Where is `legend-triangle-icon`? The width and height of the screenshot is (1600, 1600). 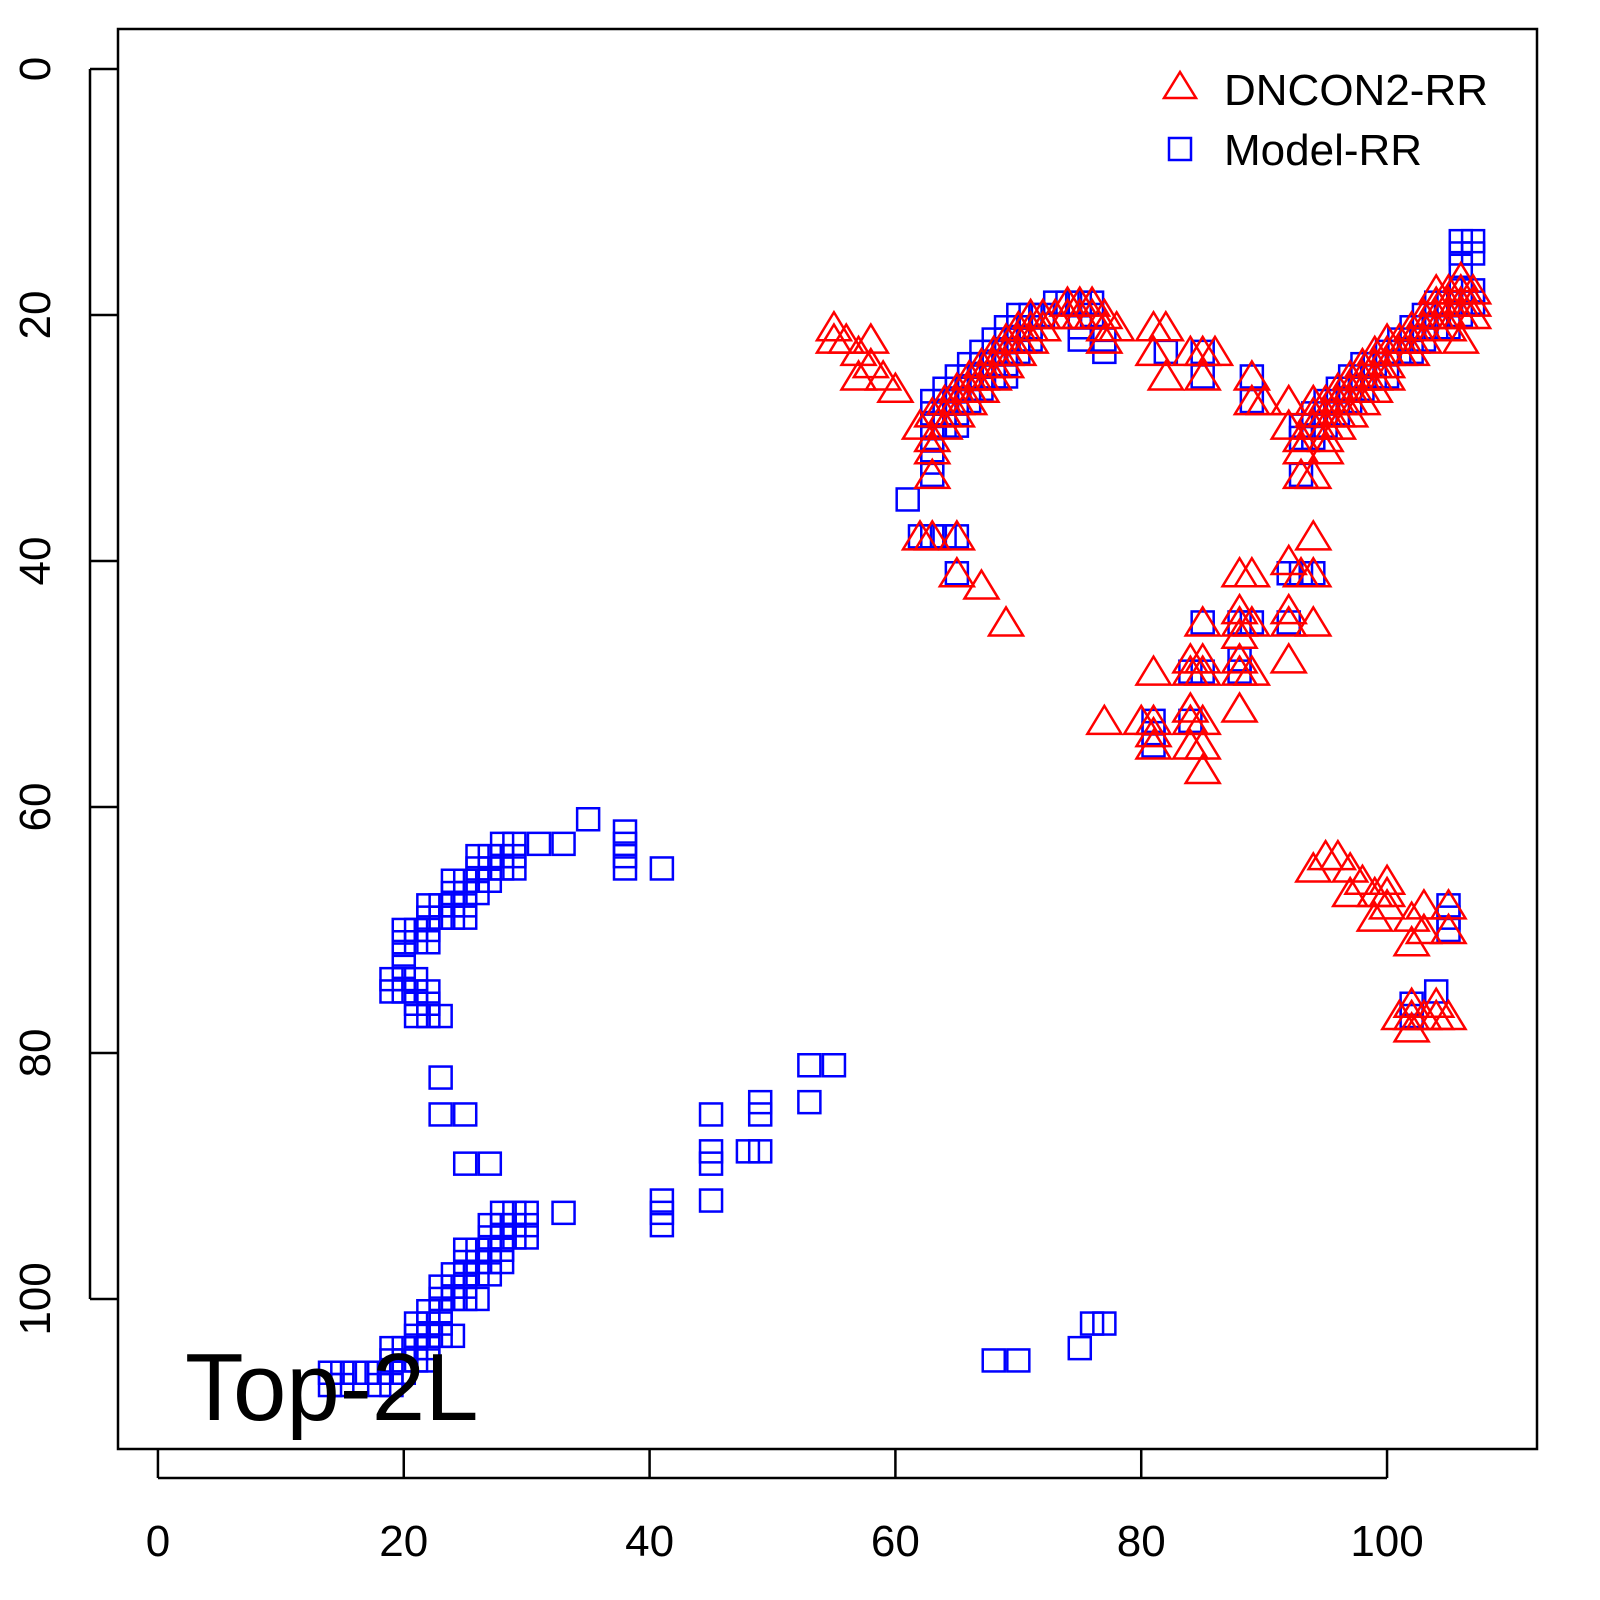 legend-triangle-icon is located at coordinates (1180, 84).